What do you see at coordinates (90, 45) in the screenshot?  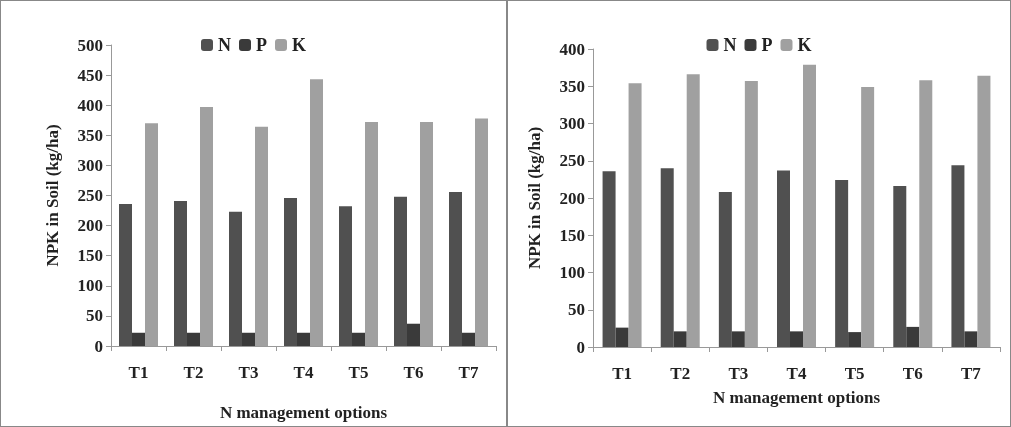 I see `y-tick-label: 500` at bounding box center [90, 45].